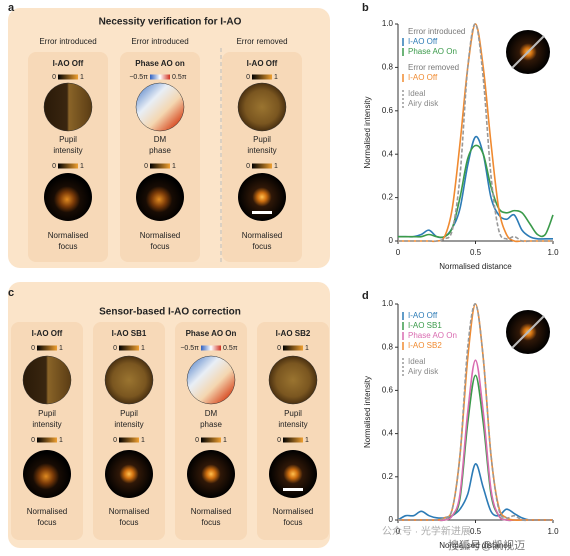  Describe the element at coordinates (365, 8) in the screenshot. I see `panel-label: b` at that location.